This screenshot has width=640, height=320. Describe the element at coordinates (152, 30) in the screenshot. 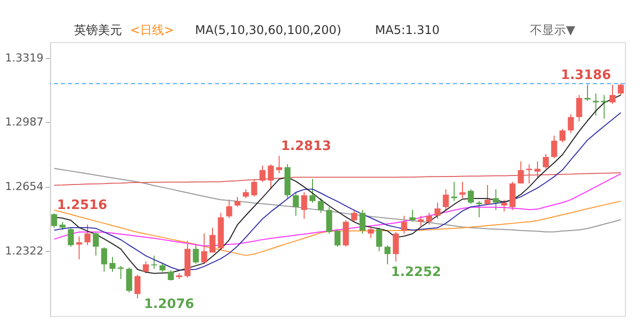

I see `text: <日线>` at that location.